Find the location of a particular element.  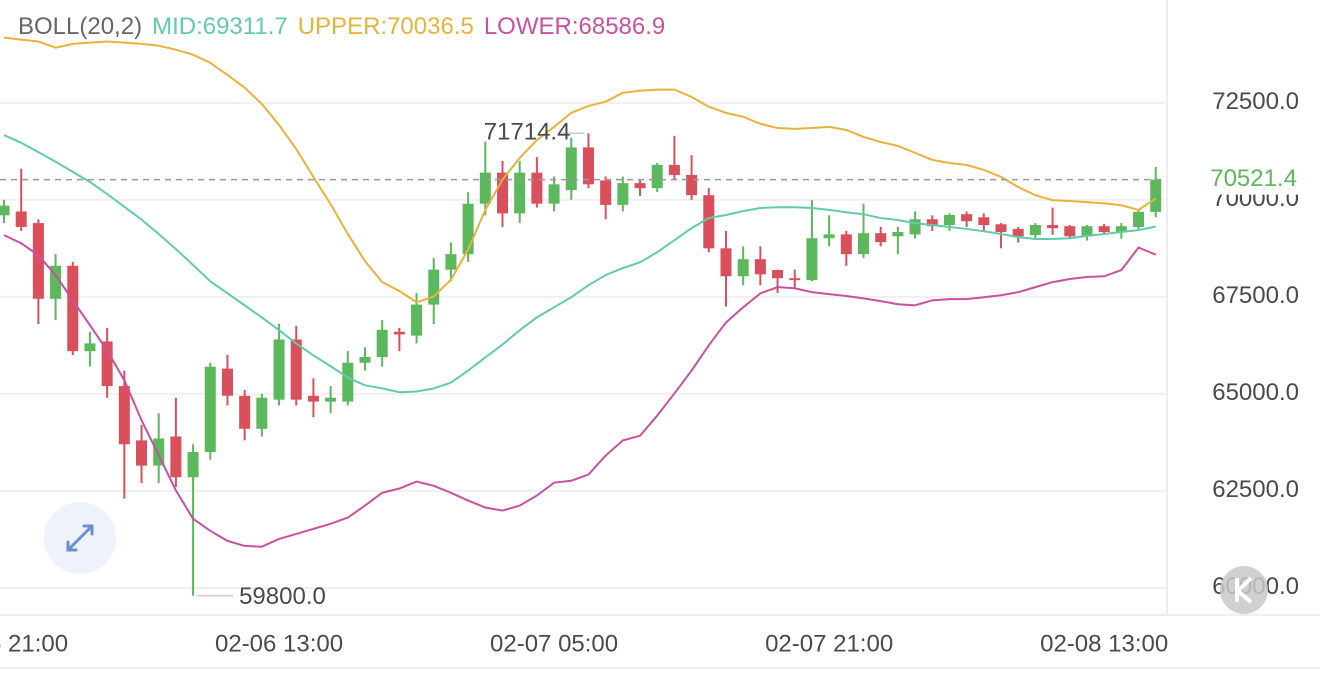

last-price-bg is located at coordinates (1245, 179).